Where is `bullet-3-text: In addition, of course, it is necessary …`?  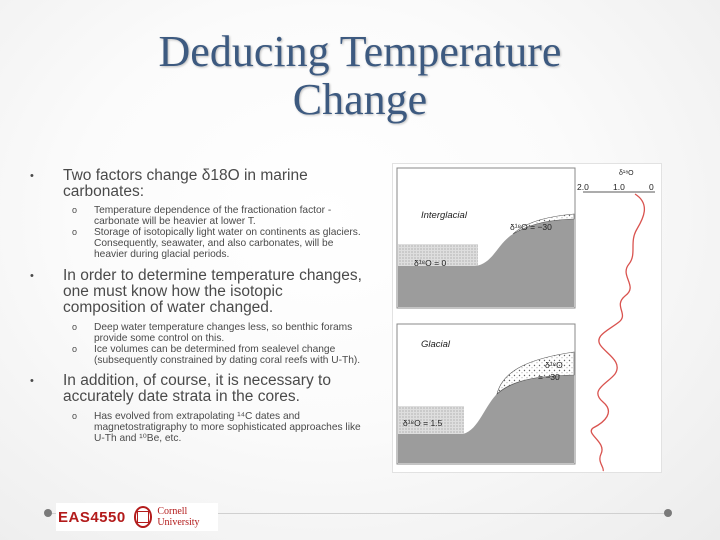
bullet-3-text: In addition, of course, it is necessary … is located at coordinates (197, 388).